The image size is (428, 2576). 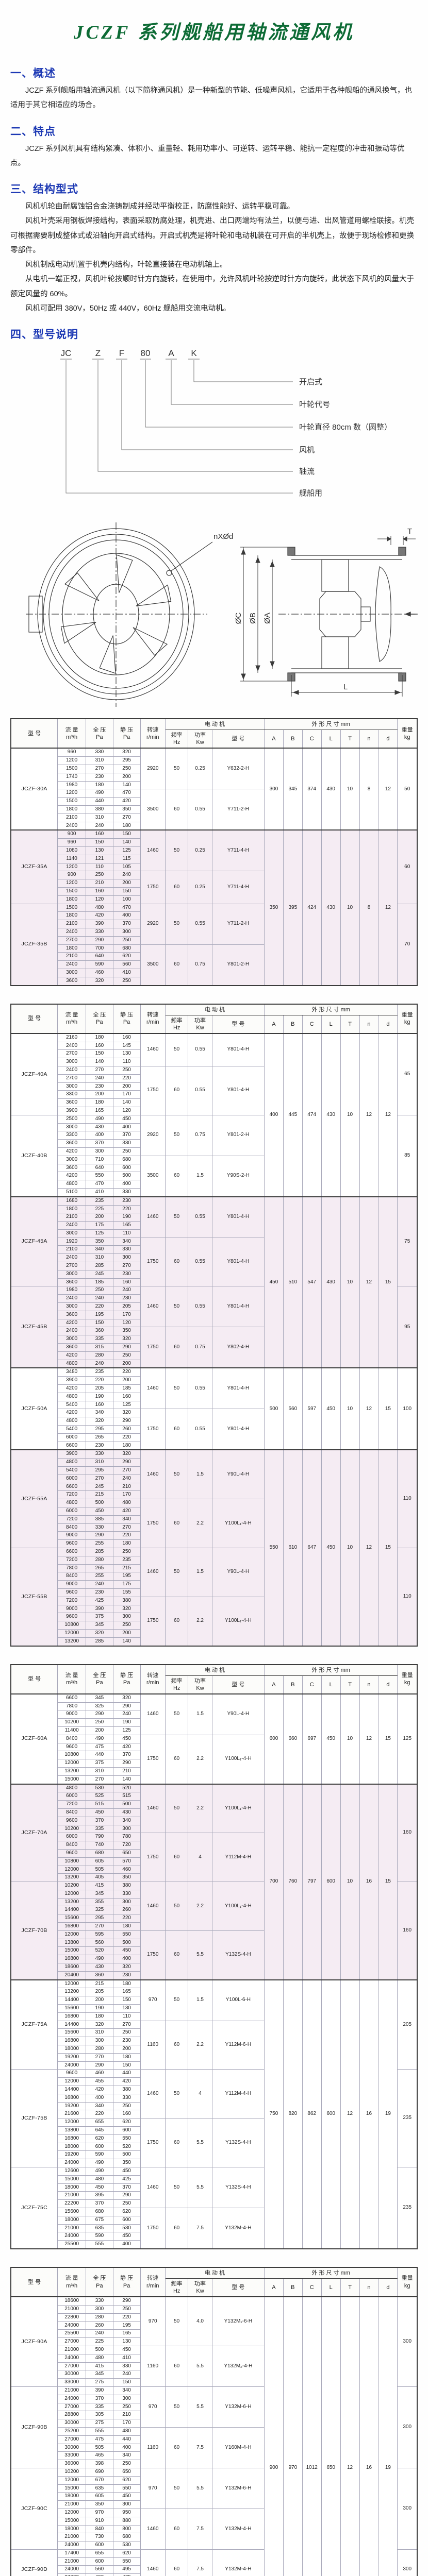 What do you see at coordinates (100, 1975) in the screenshot?
I see `total-pressure-cell: 360` at bounding box center [100, 1975].